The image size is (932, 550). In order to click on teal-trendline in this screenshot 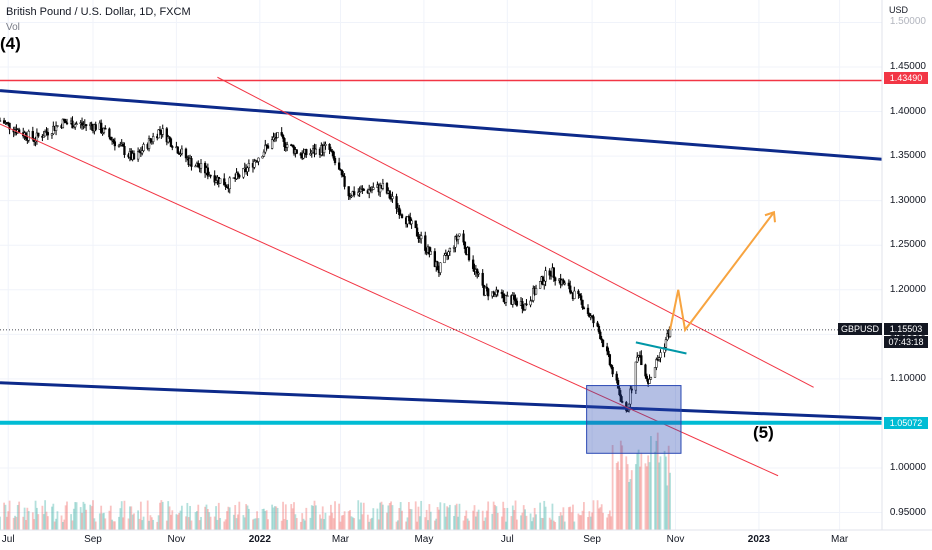, I will do `click(661, 348)`.